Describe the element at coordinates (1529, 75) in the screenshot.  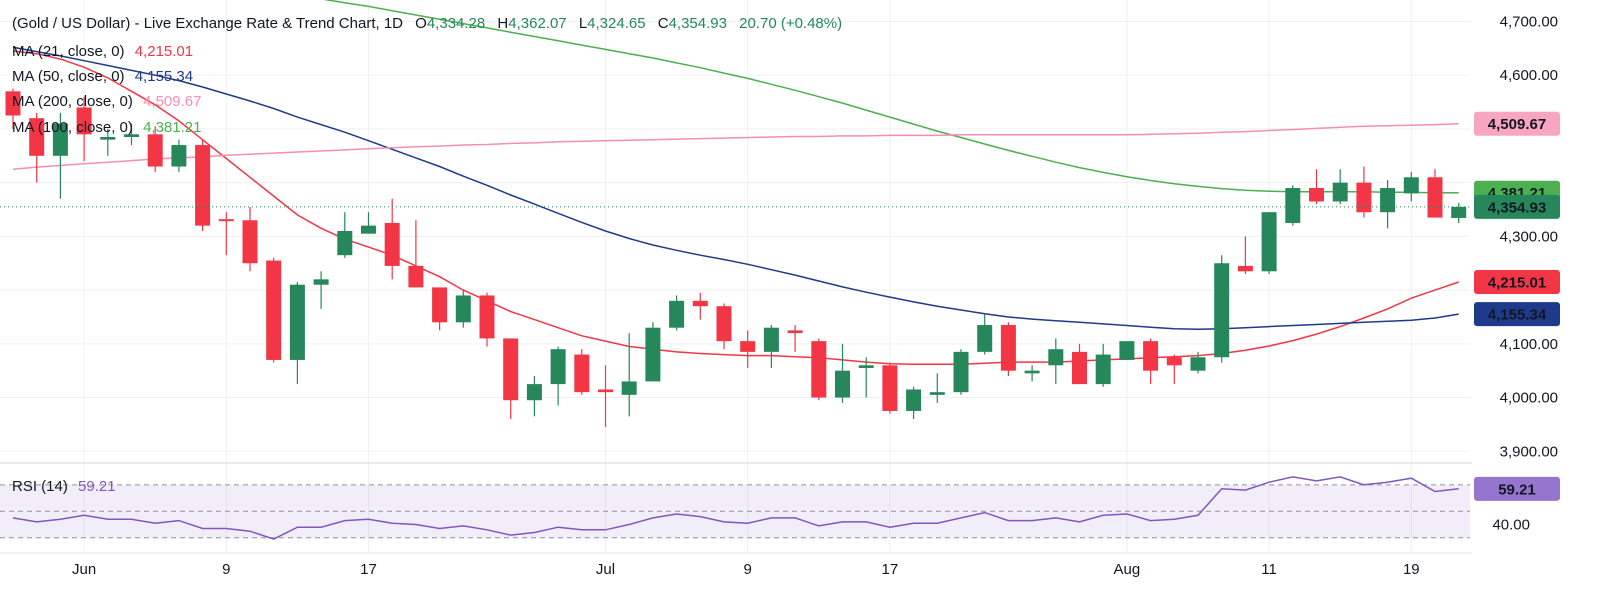
I see `price-tick-label: 4,600.00` at that location.